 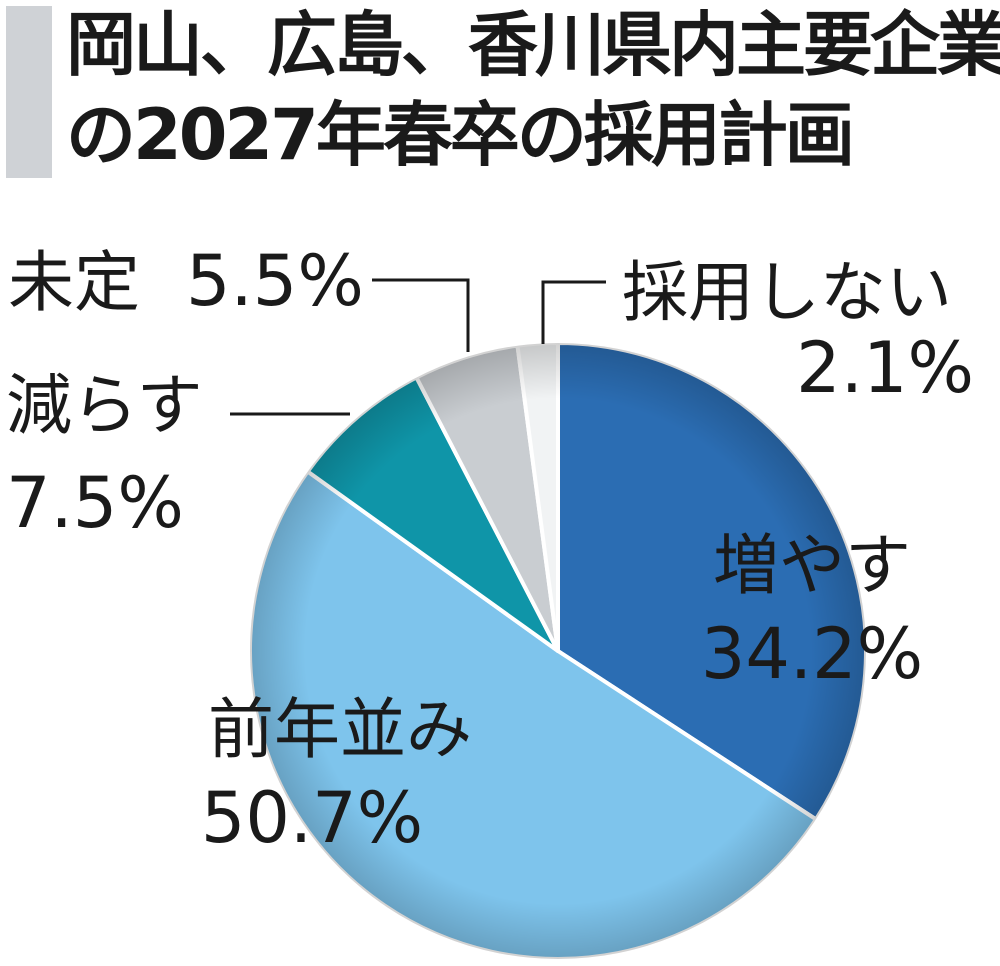 What do you see at coordinates (29, 92) in the screenshot?
I see `title-accent-bar` at bounding box center [29, 92].